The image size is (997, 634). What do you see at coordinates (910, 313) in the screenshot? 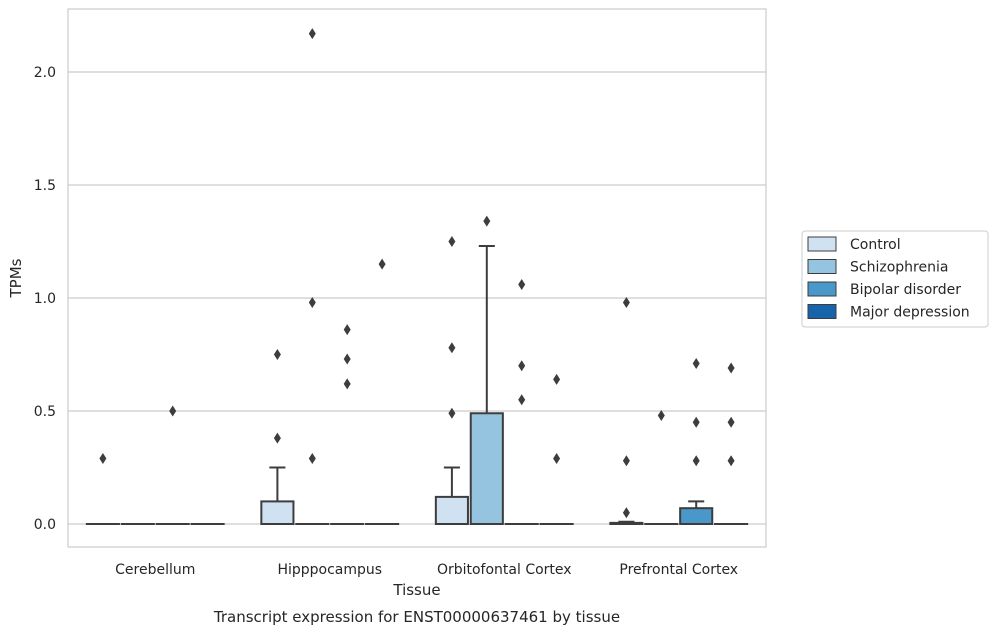
I see `legend-label: Major depression` at bounding box center [910, 313].